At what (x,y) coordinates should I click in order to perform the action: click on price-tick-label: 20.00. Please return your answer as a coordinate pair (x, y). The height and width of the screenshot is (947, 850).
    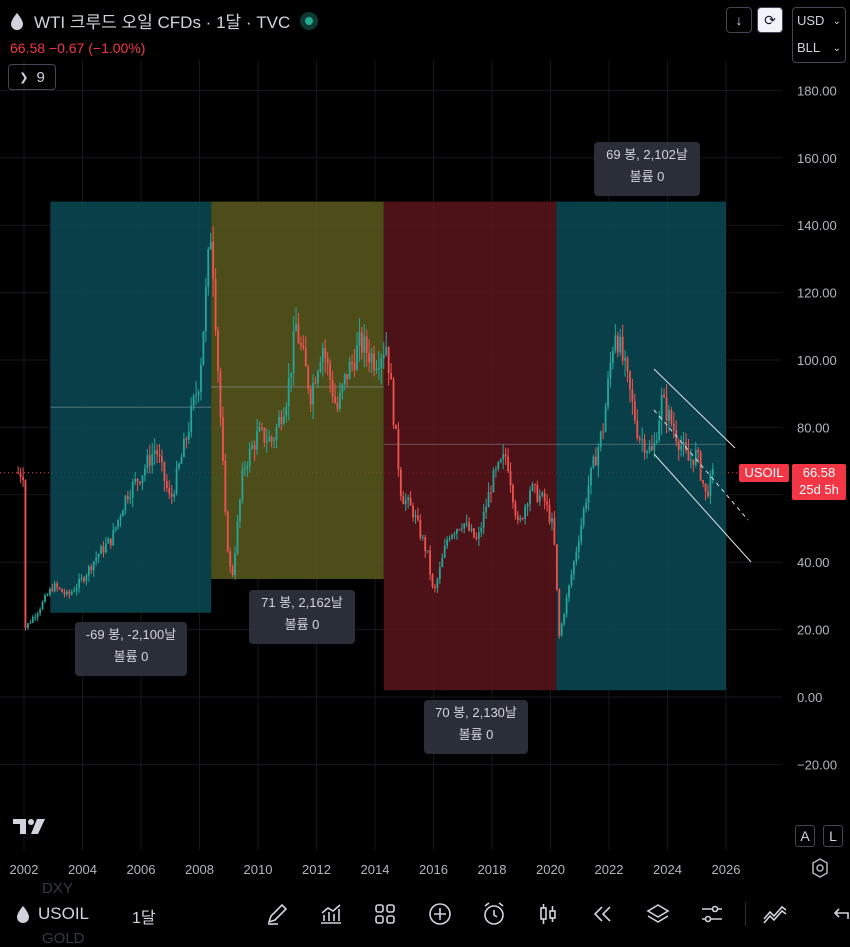
    Looking at the image, I should click on (813, 630).